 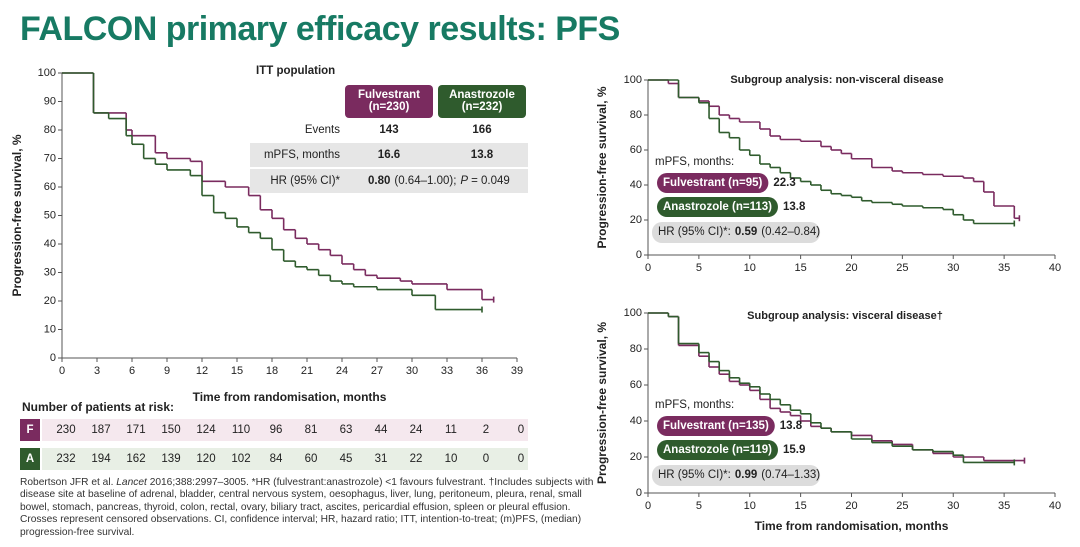 What do you see at coordinates (377, 371) in the screenshot?
I see `x-tick-label: 27` at bounding box center [377, 371].